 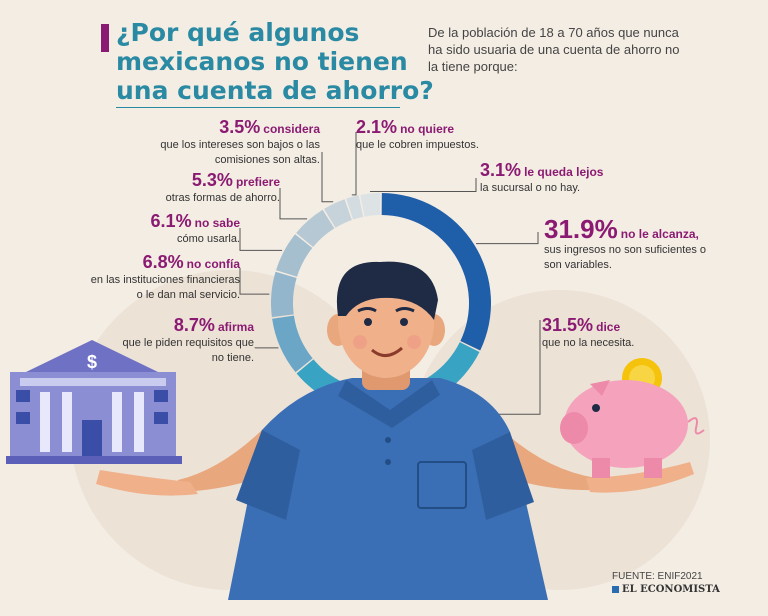 I want to click on label-desc: o le dan mal servicio., so click(x=188, y=295).